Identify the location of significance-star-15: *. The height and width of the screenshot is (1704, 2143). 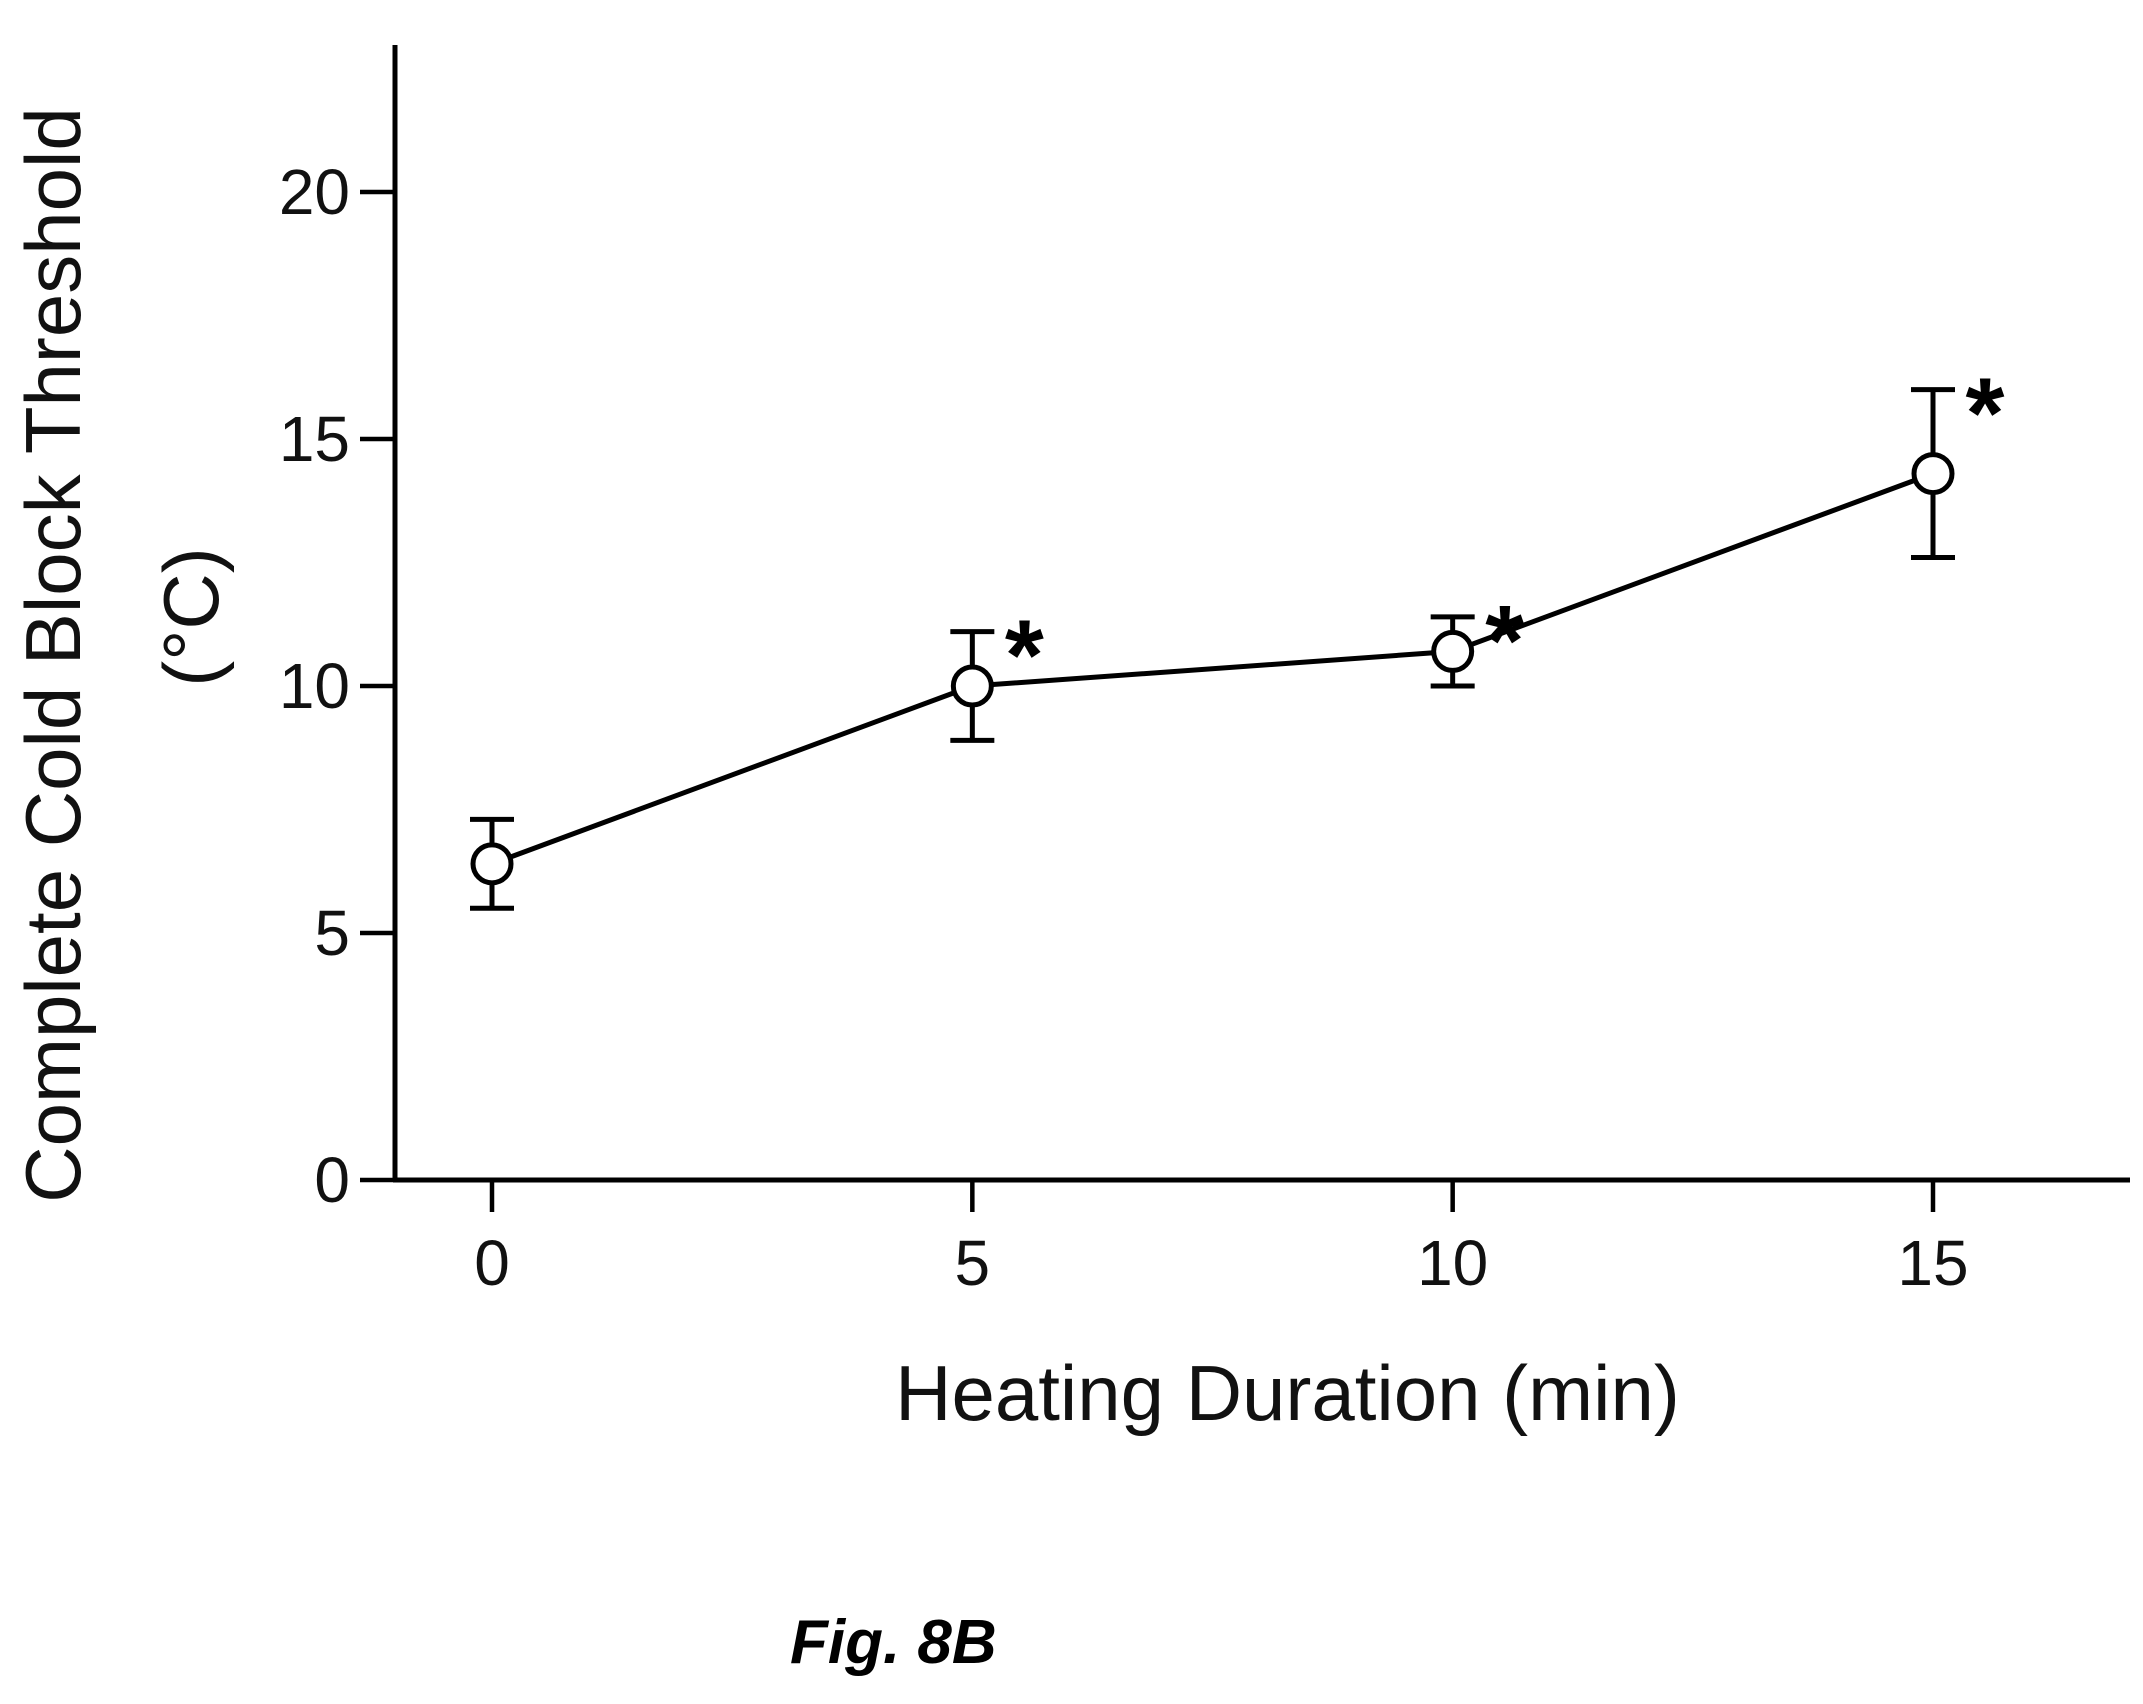
(1985, 414).